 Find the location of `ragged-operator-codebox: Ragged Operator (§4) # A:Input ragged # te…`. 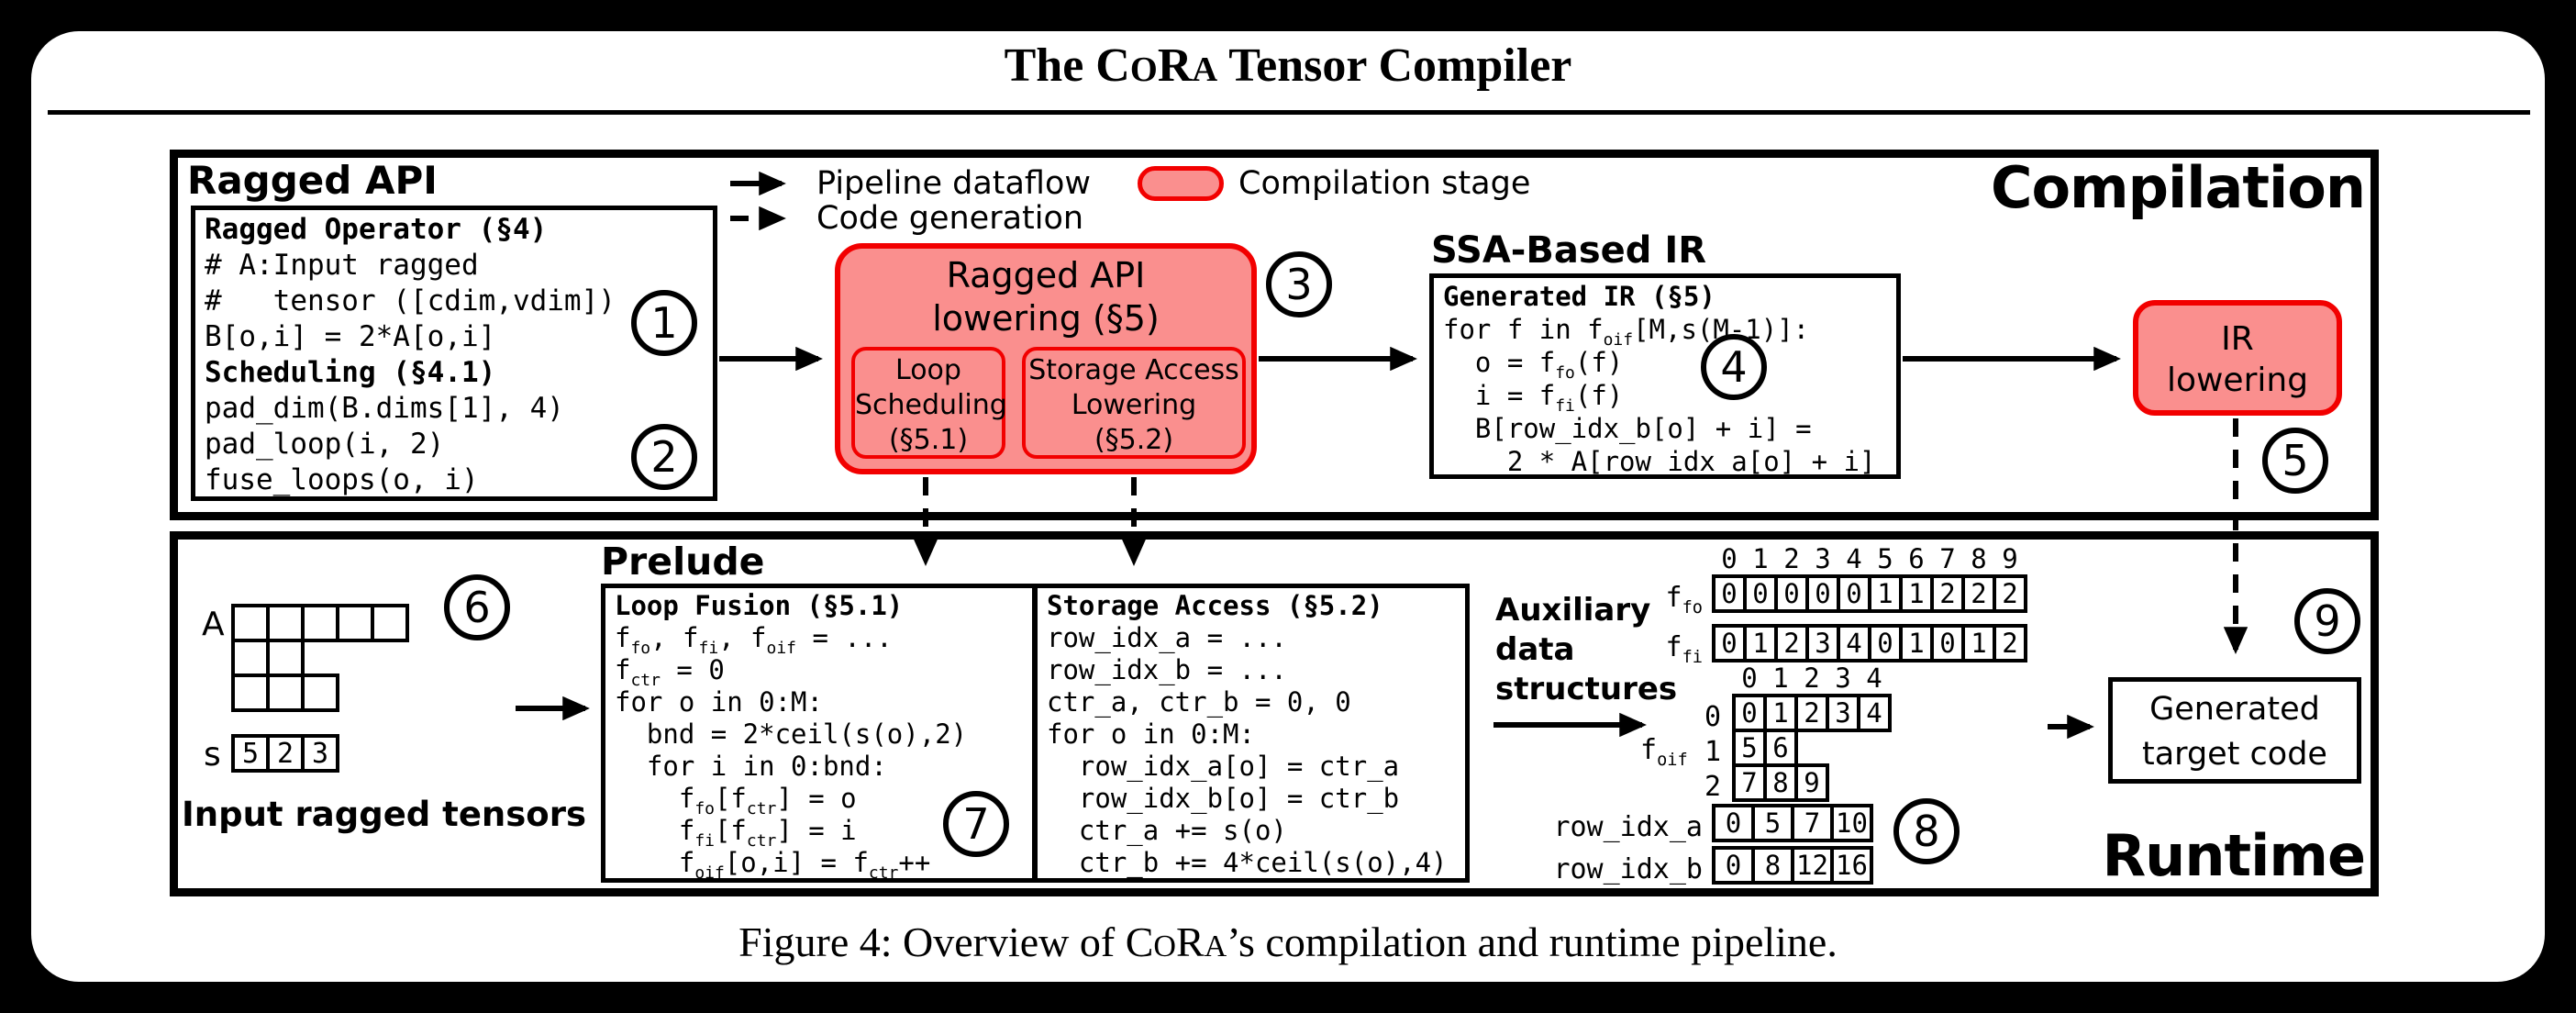

ragged-operator-codebox: Ragged Operator (§4) # A:Input ragged # te… is located at coordinates (454, 353).